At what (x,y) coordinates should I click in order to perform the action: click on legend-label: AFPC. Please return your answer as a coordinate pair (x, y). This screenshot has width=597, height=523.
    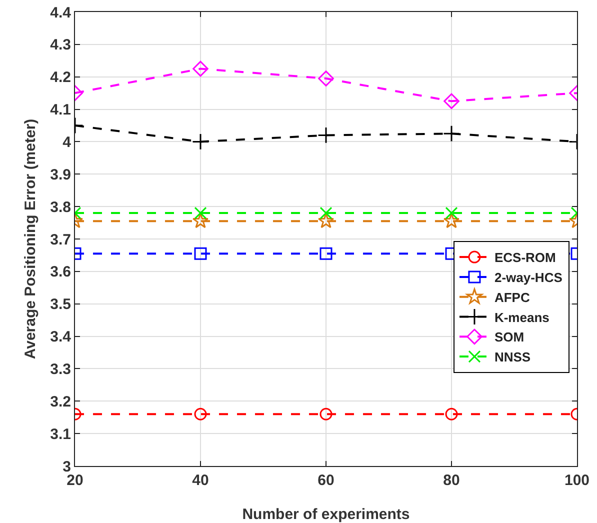
    Looking at the image, I should click on (512, 297).